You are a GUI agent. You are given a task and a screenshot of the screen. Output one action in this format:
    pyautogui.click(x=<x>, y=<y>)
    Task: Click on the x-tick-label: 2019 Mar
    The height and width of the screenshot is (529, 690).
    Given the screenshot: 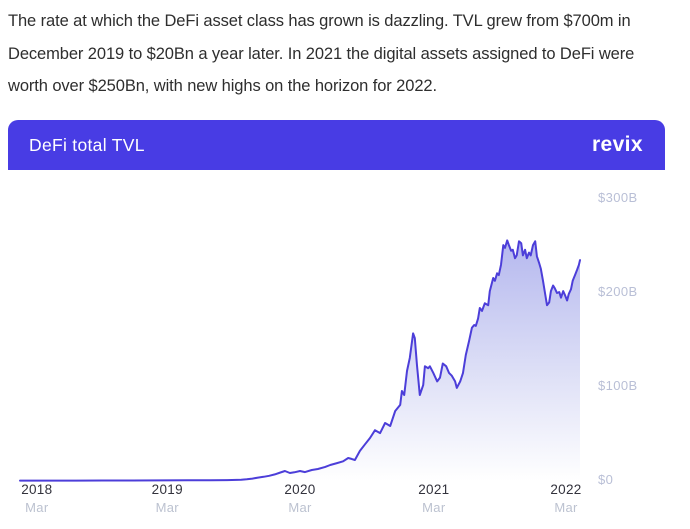 What is the action you would take?
    pyautogui.click(x=167, y=498)
    